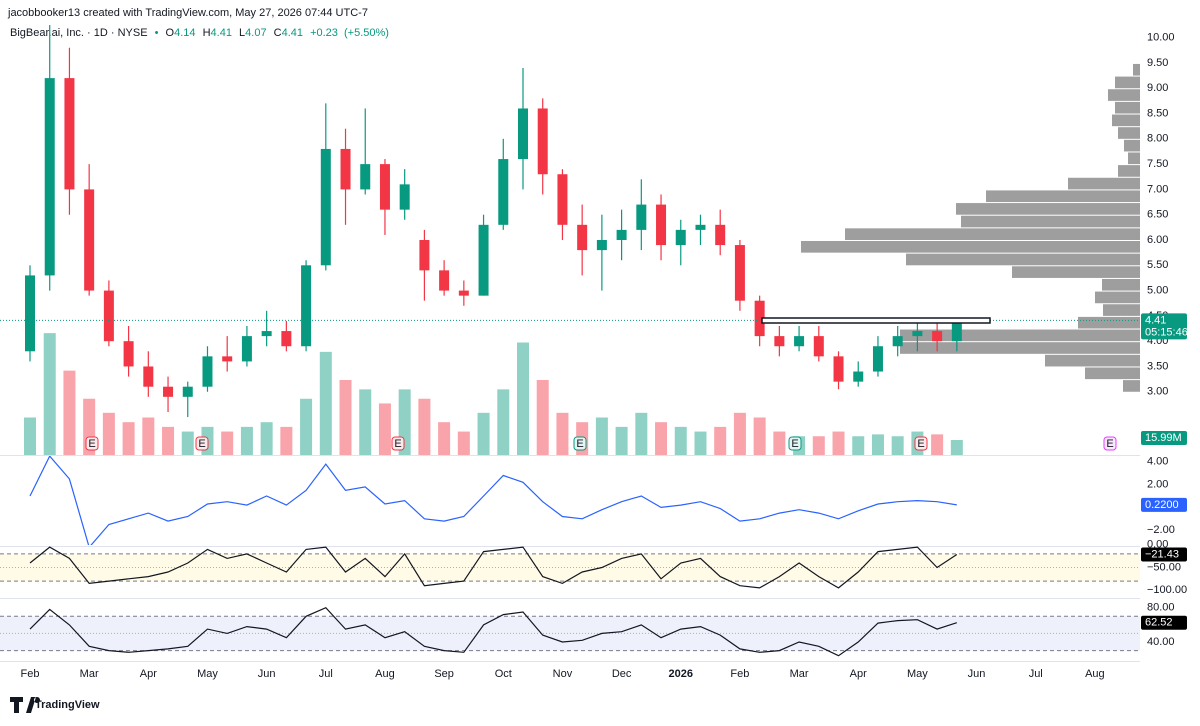 Image resolution: width=1200 pixels, height=726 pixels. Describe the element at coordinates (503, 674) in the screenshot. I see `x-tick-label: Oct` at that location.